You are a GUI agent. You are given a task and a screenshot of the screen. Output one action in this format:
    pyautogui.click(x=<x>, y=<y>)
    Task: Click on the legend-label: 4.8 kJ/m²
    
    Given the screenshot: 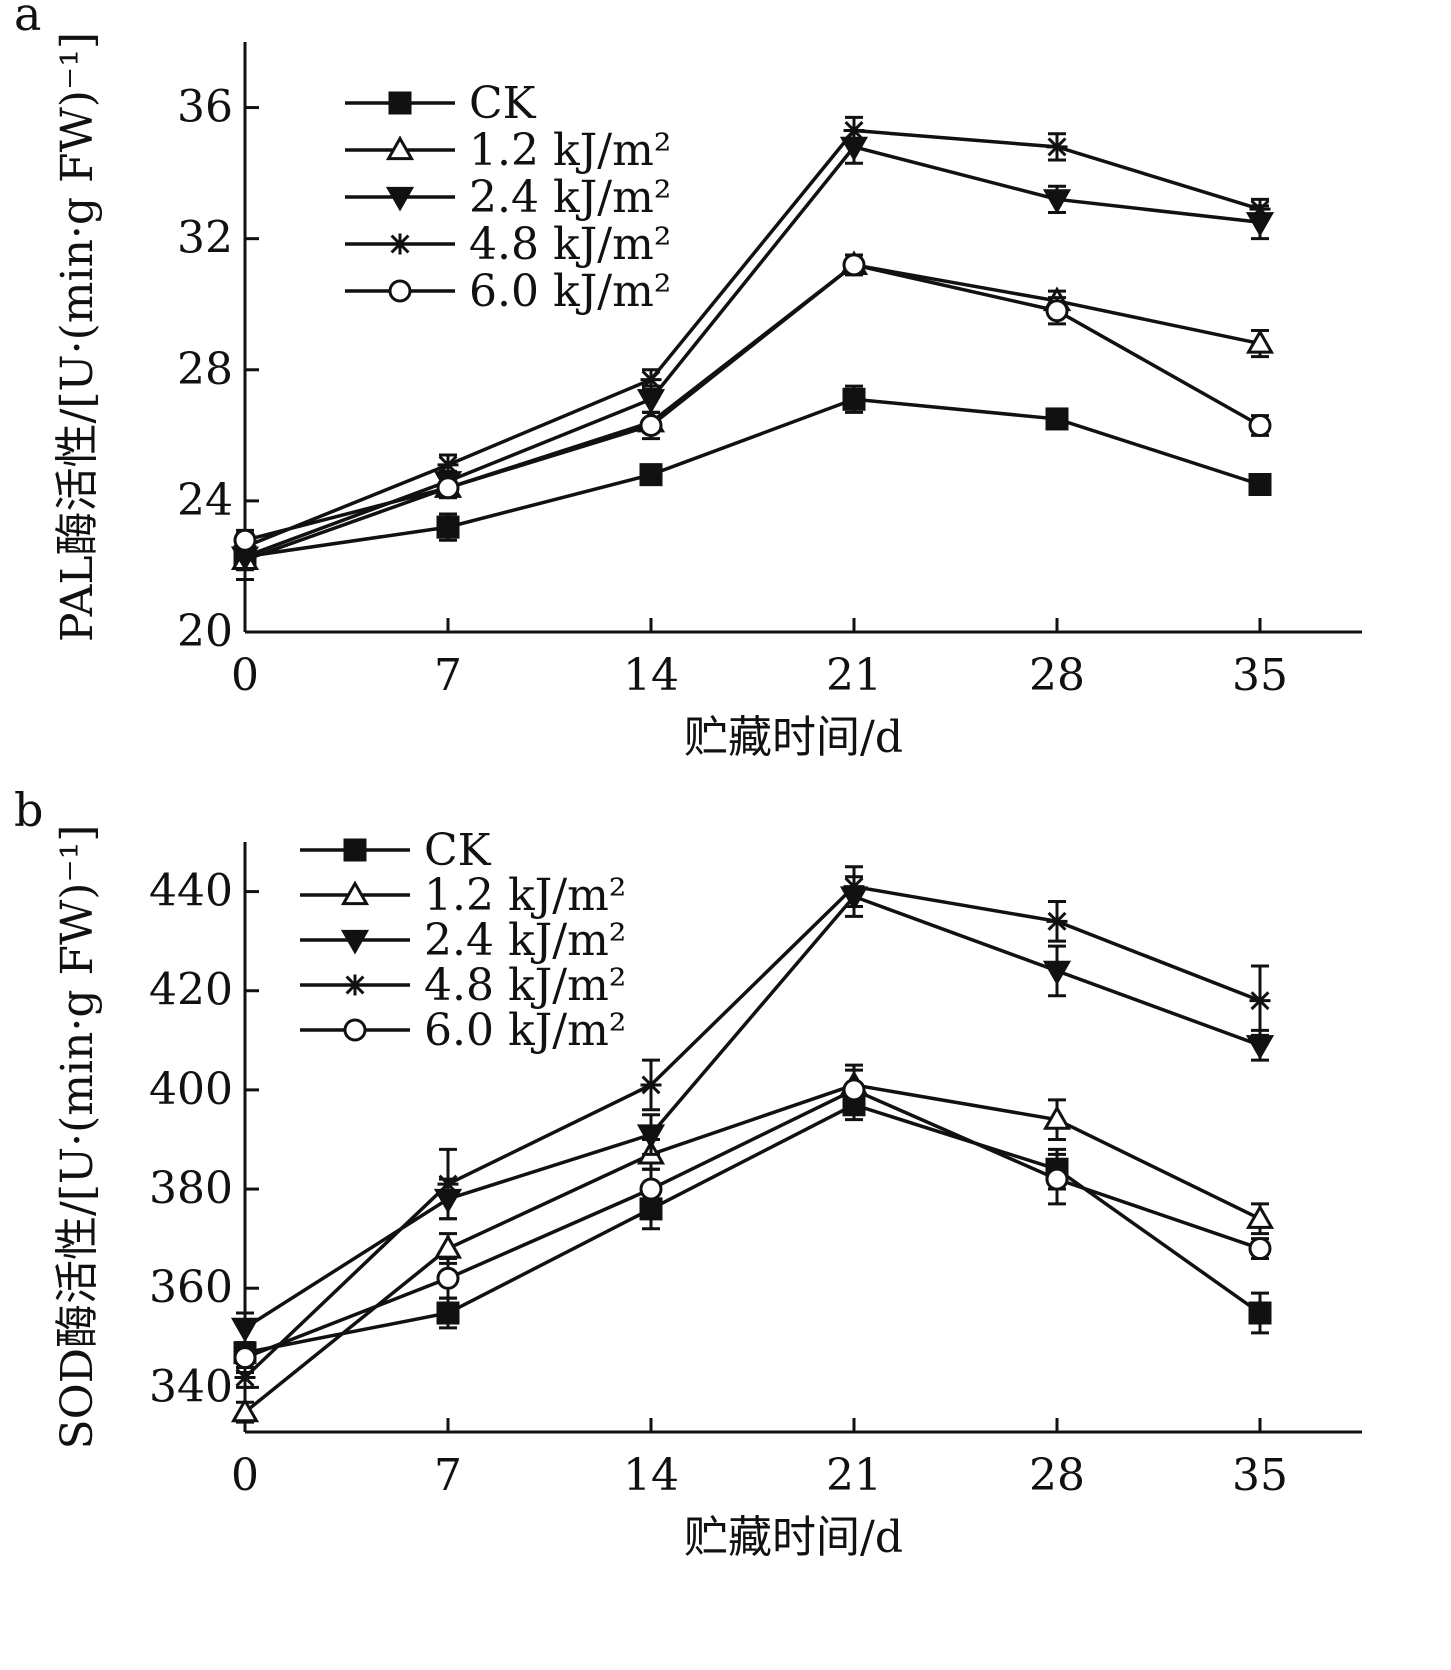 What is the action you would take?
    pyautogui.click(x=525, y=985)
    